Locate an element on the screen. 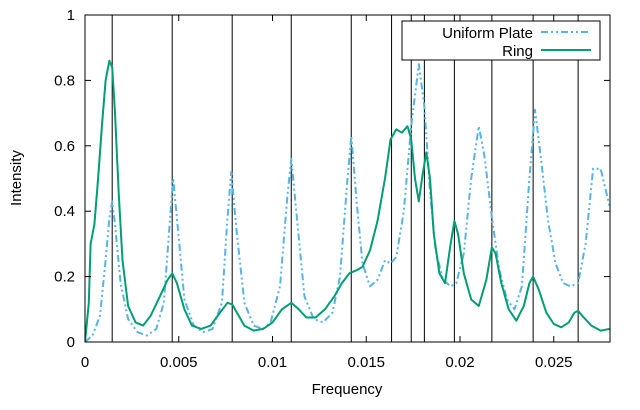 This screenshot has width=640, height=410. legend-label-uniform-plate: Uniform Plate is located at coordinates (487, 33).